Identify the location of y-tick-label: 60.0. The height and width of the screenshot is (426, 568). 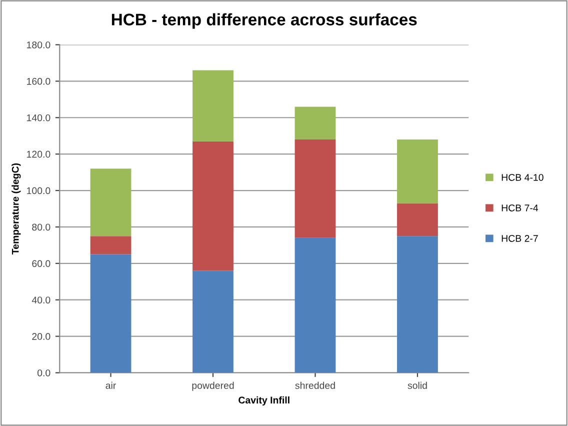
(41, 264).